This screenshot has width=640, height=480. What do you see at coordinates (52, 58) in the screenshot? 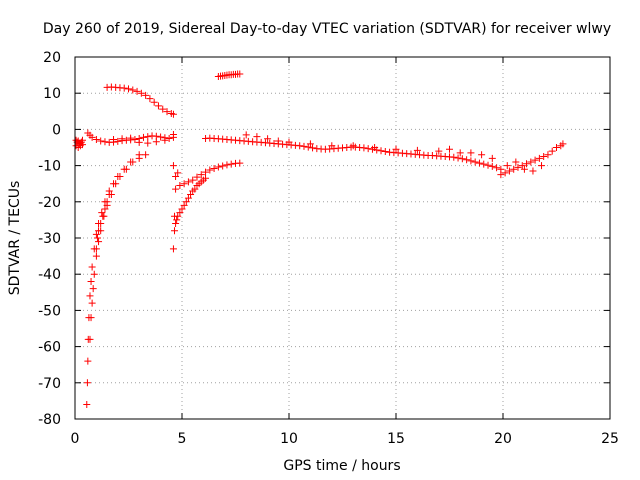
I see `y-tick-label: 20` at bounding box center [52, 58].